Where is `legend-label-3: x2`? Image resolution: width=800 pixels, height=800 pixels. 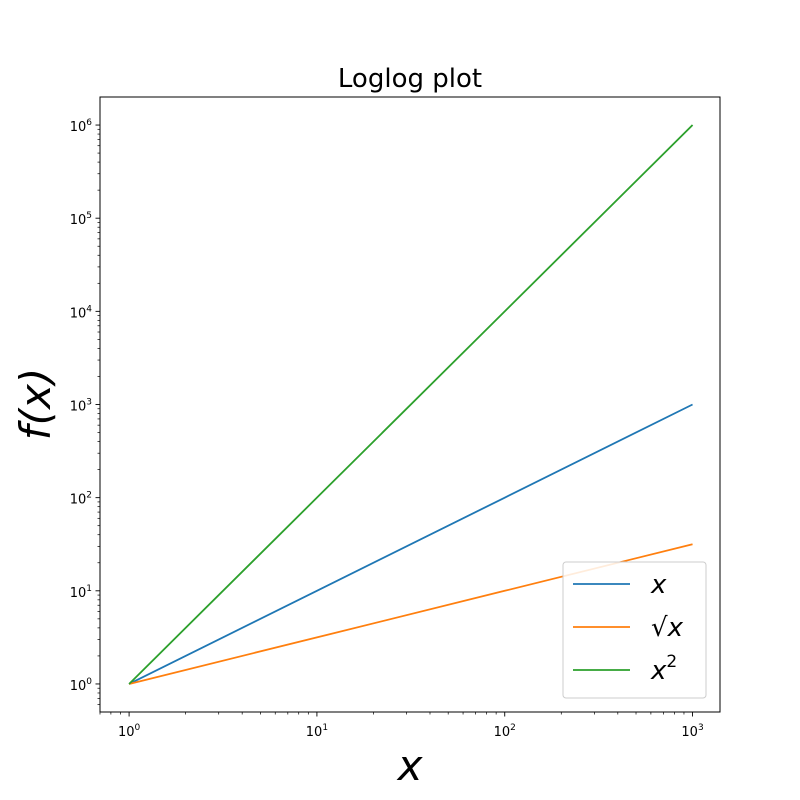 legend-label-3: x2 is located at coordinates (663, 669).